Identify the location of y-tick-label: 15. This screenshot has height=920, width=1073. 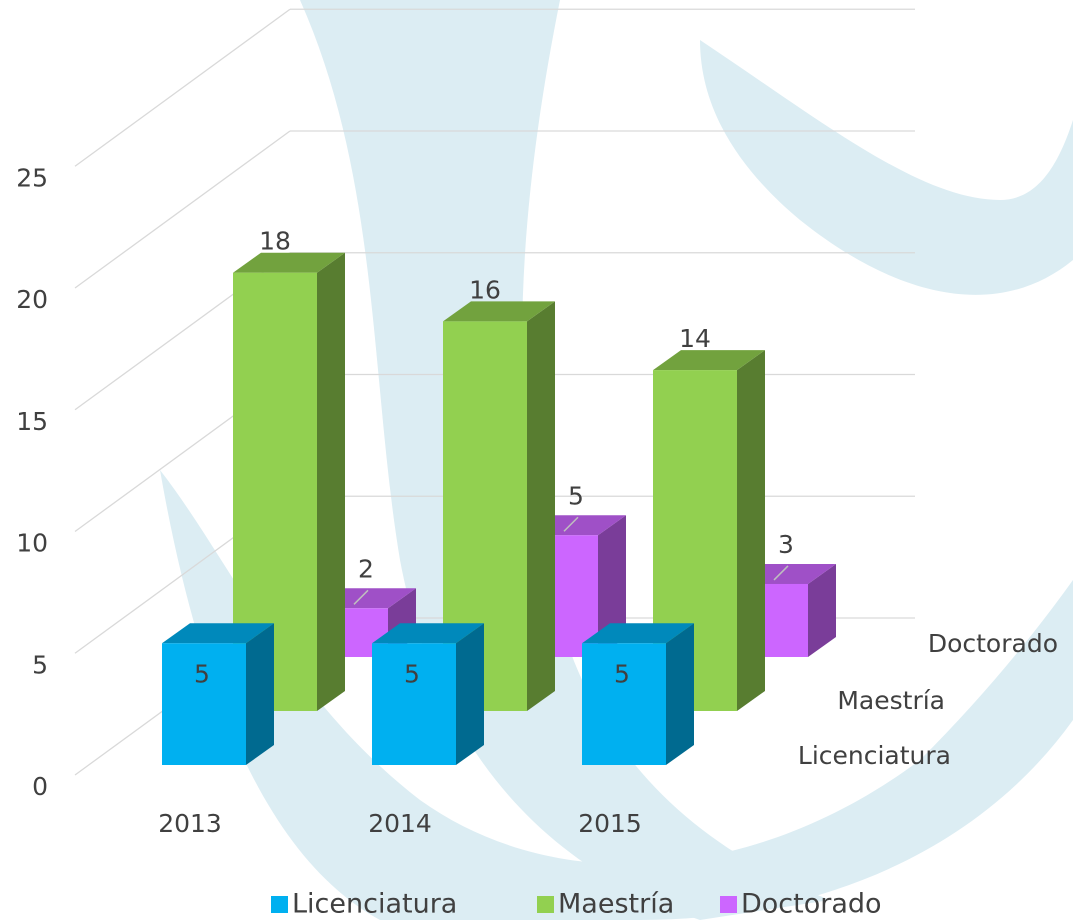
(32, 421).